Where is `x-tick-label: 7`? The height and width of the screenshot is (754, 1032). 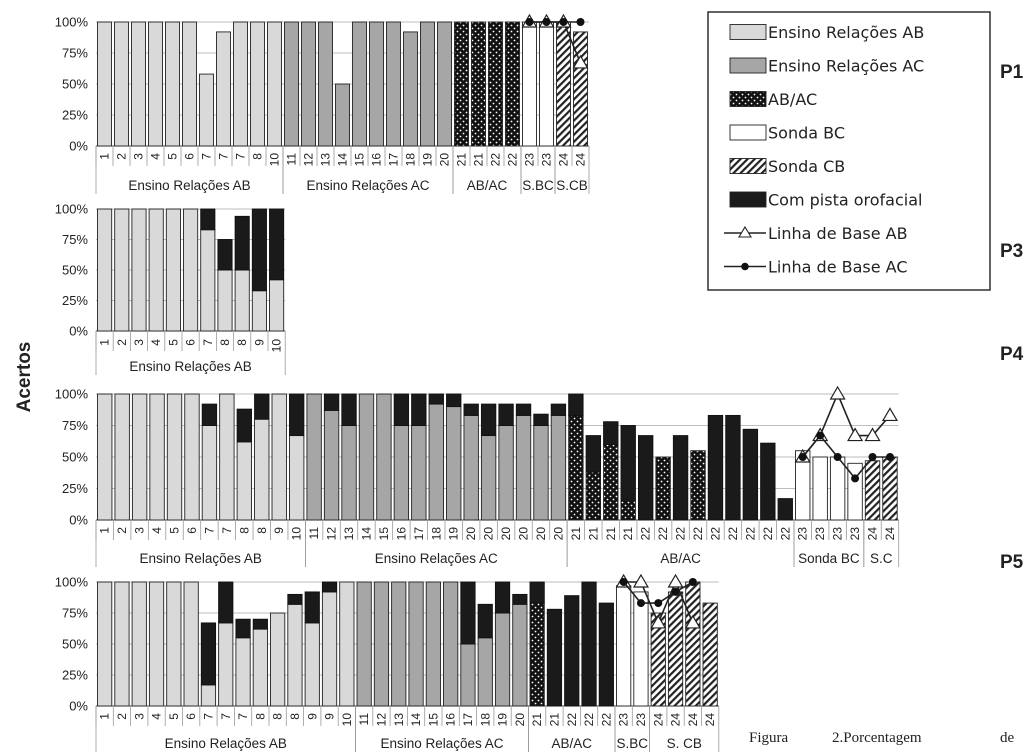
x-tick-label: 7 is located at coordinates (227, 530).